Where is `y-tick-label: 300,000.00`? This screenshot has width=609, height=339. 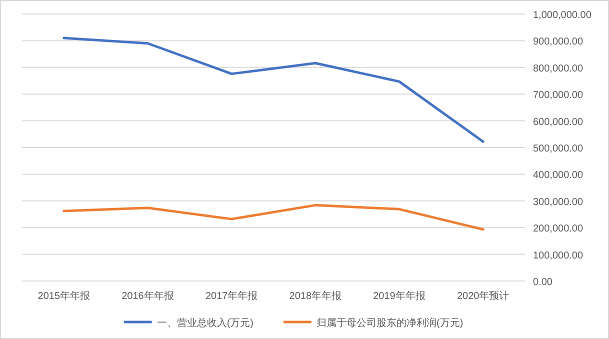 y-tick-label: 300,000.00 is located at coordinates (558, 202).